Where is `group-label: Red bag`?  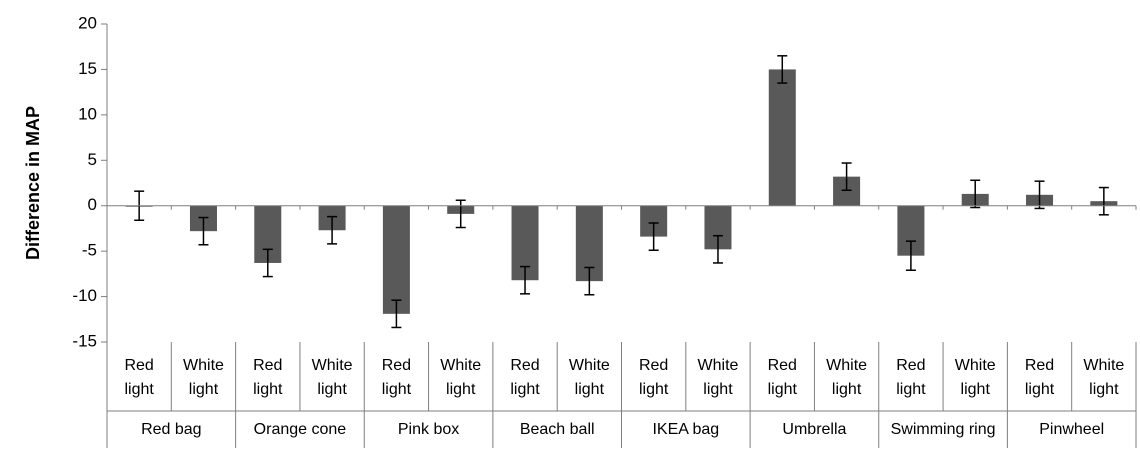
group-label: Red bag is located at coordinates (171, 429).